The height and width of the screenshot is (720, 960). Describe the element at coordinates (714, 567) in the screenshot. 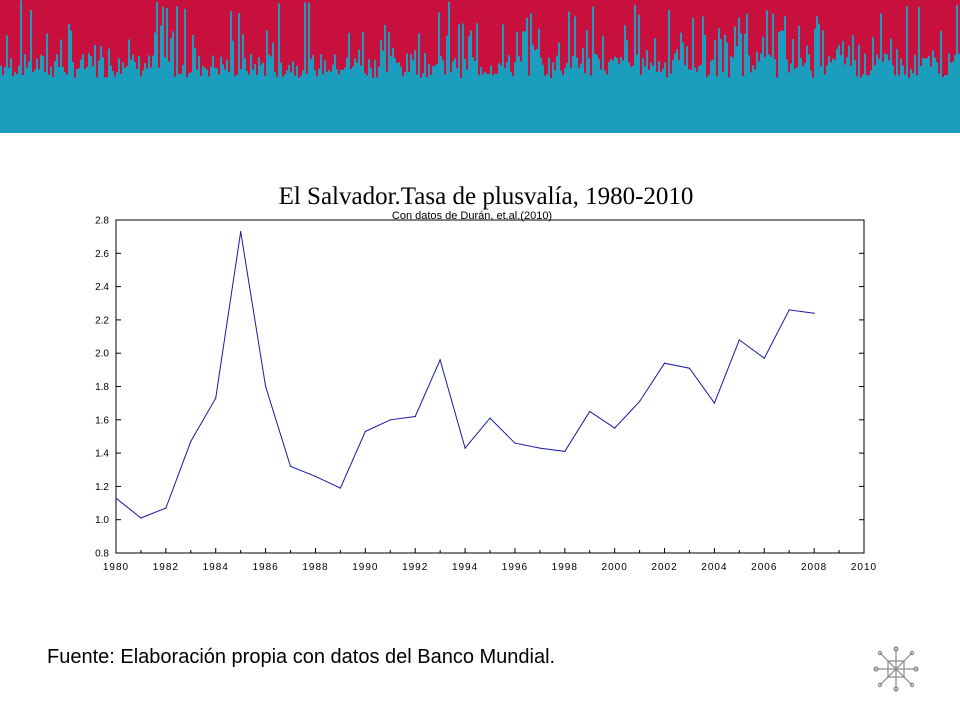

I see `x-tick-label: 2004` at that location.